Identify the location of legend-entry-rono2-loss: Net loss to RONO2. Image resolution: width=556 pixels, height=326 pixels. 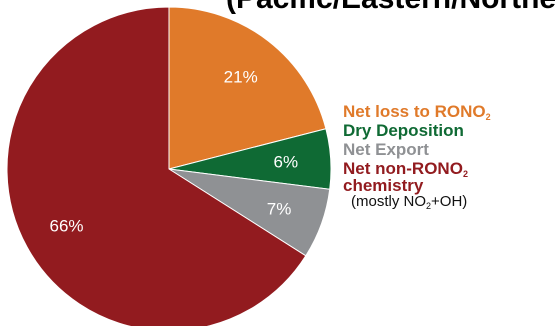
(448, 112).